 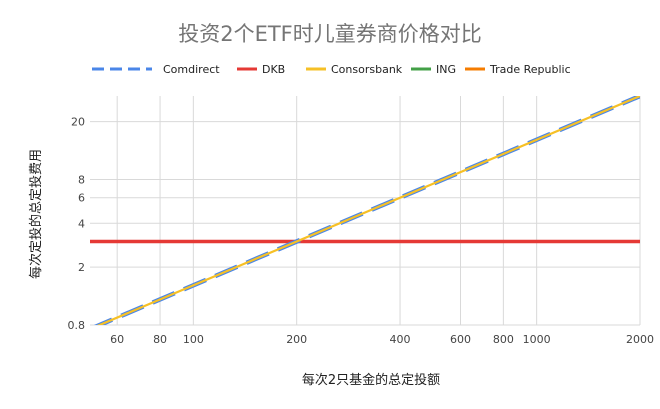 I want to click on legend-label-dkb: DKB, so click(x=273, y=69).